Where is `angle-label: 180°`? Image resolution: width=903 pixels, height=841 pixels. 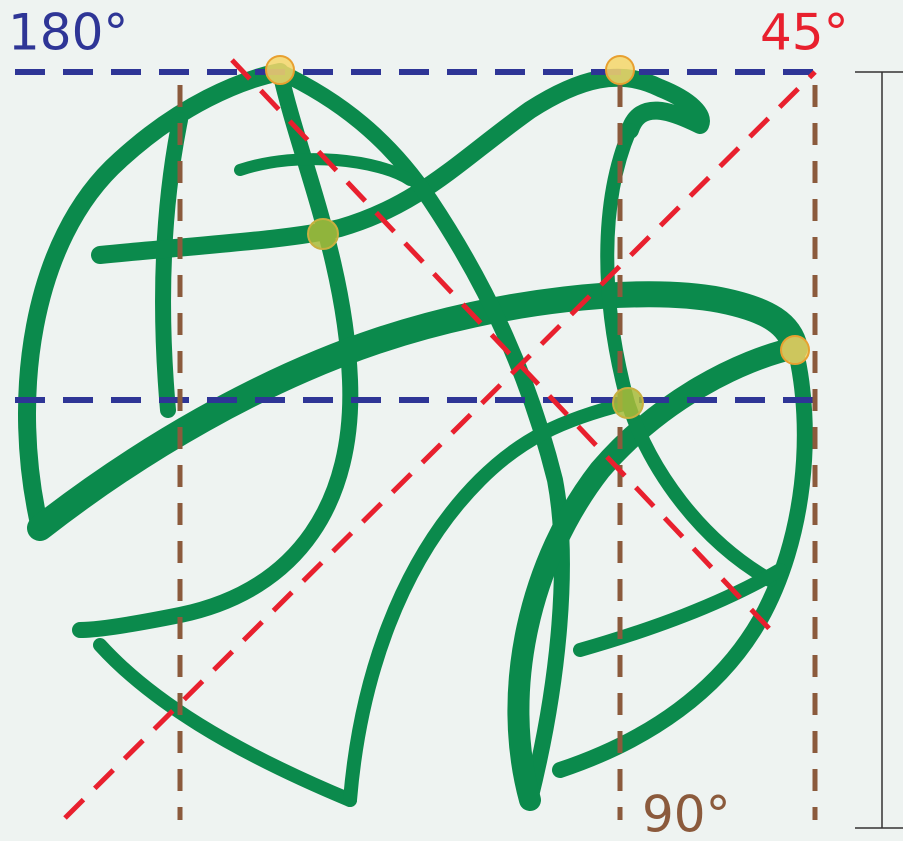 angle-label: 180° is located at coordinates (68, 33).